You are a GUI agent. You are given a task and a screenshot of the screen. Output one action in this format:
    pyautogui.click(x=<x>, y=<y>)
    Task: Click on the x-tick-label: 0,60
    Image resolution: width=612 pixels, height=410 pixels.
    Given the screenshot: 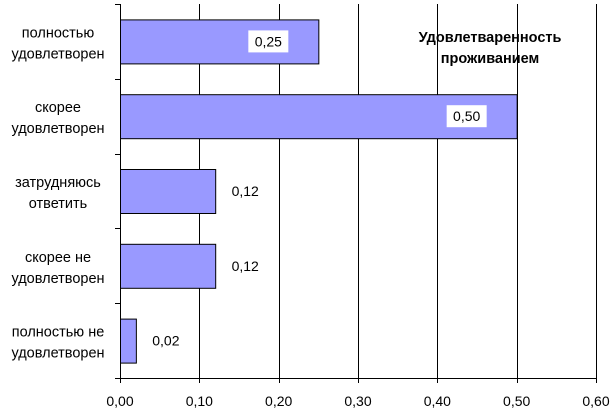 What is the action you would take?
    pyautogui.click(x=595, y=401)
    